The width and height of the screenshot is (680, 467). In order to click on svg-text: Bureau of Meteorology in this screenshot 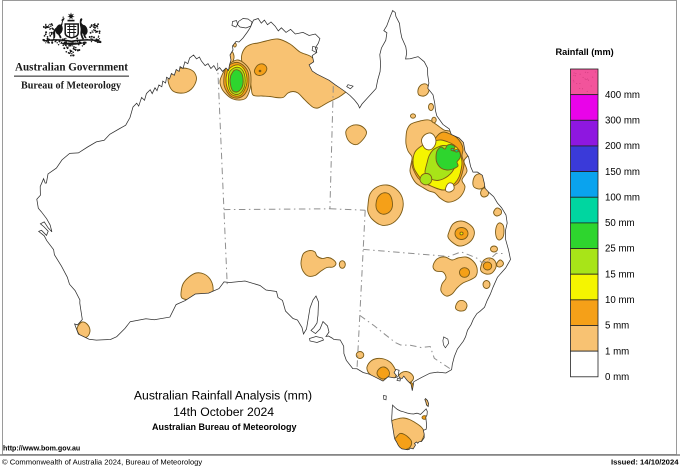, I will do `click(71, 86)`.